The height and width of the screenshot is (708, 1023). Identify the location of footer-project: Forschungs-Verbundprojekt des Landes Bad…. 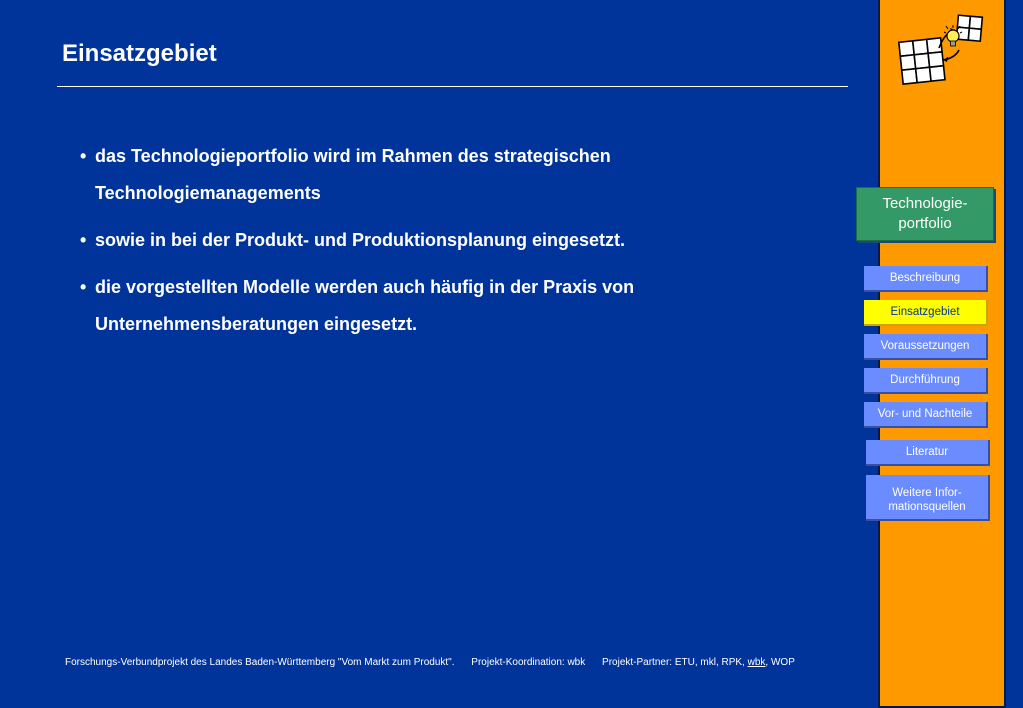
(260, 662).